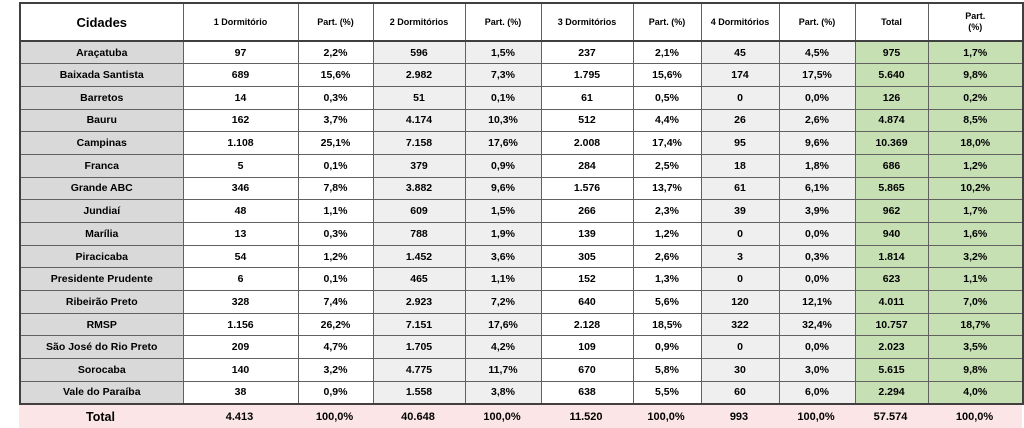  I want to click on percent-cell: 2,6%, so click(667, 256).